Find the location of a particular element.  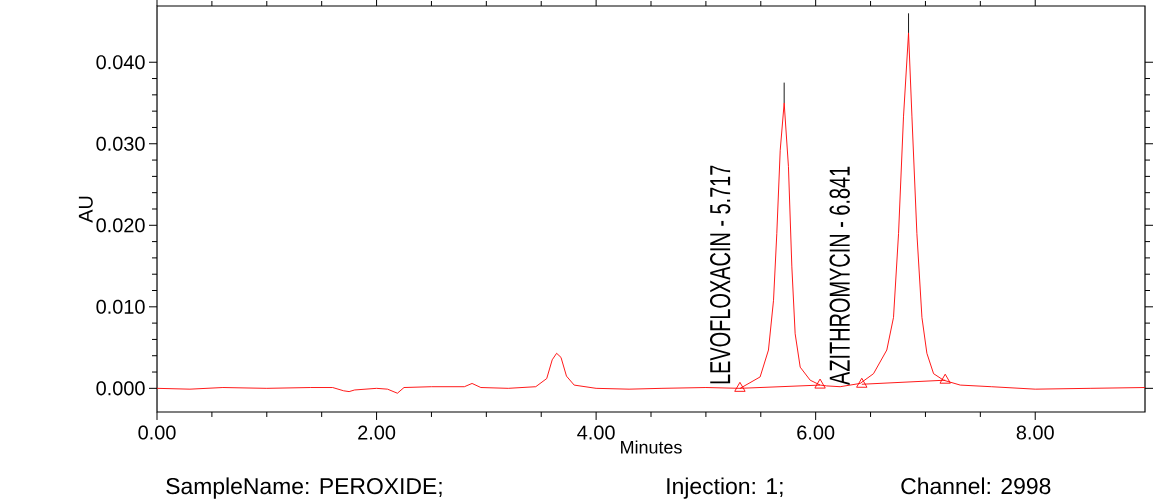

x-tick-label: 8.00 is located at coordinates (1035, 432).